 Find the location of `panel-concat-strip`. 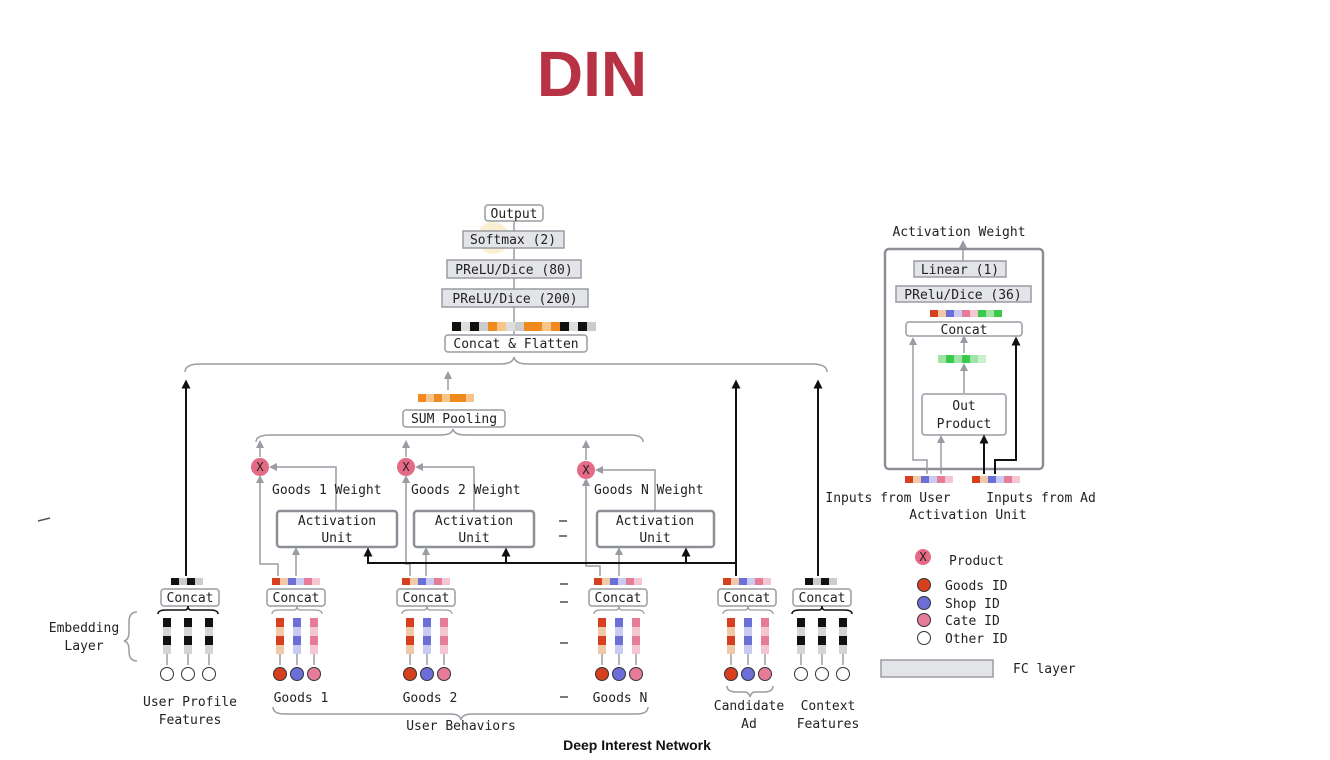

panel-concat-strip is located at coordinates (962, 396).